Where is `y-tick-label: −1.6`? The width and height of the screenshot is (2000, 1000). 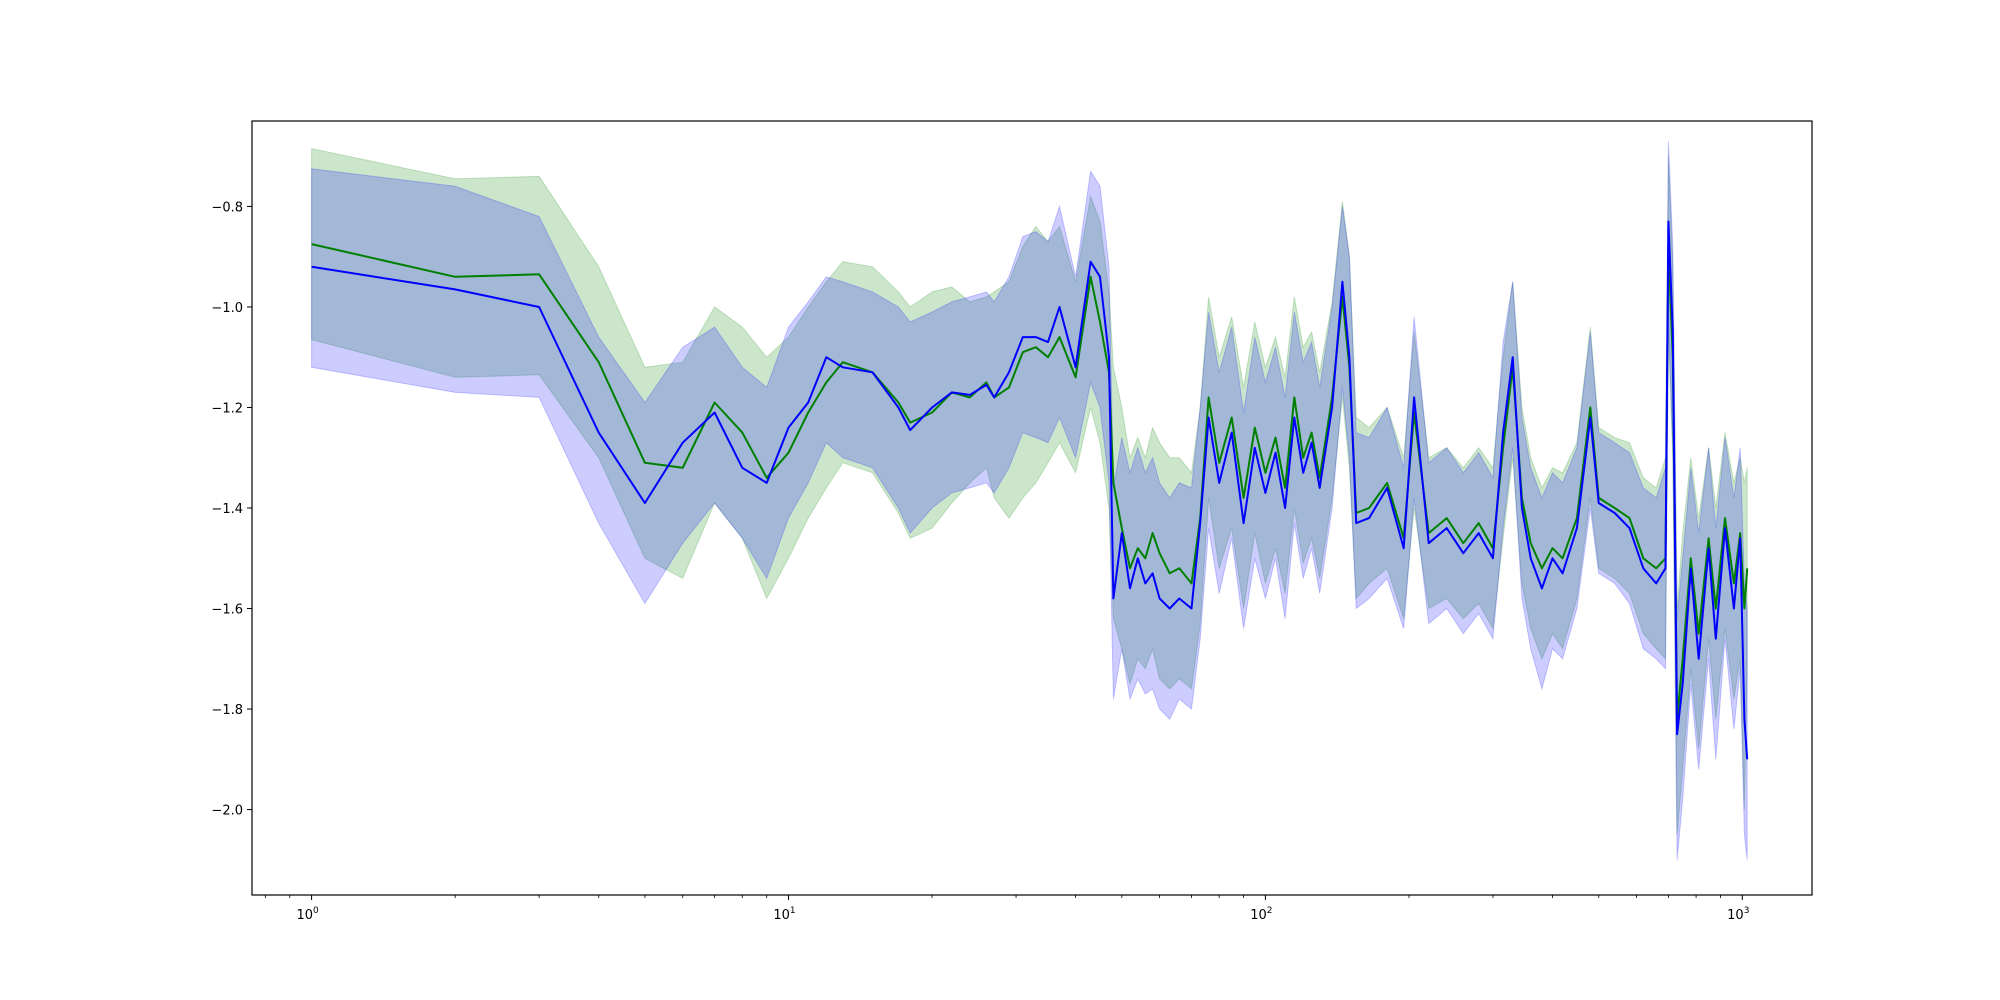
y-tick-label: −1.6 is located at coordinates (227, 610).